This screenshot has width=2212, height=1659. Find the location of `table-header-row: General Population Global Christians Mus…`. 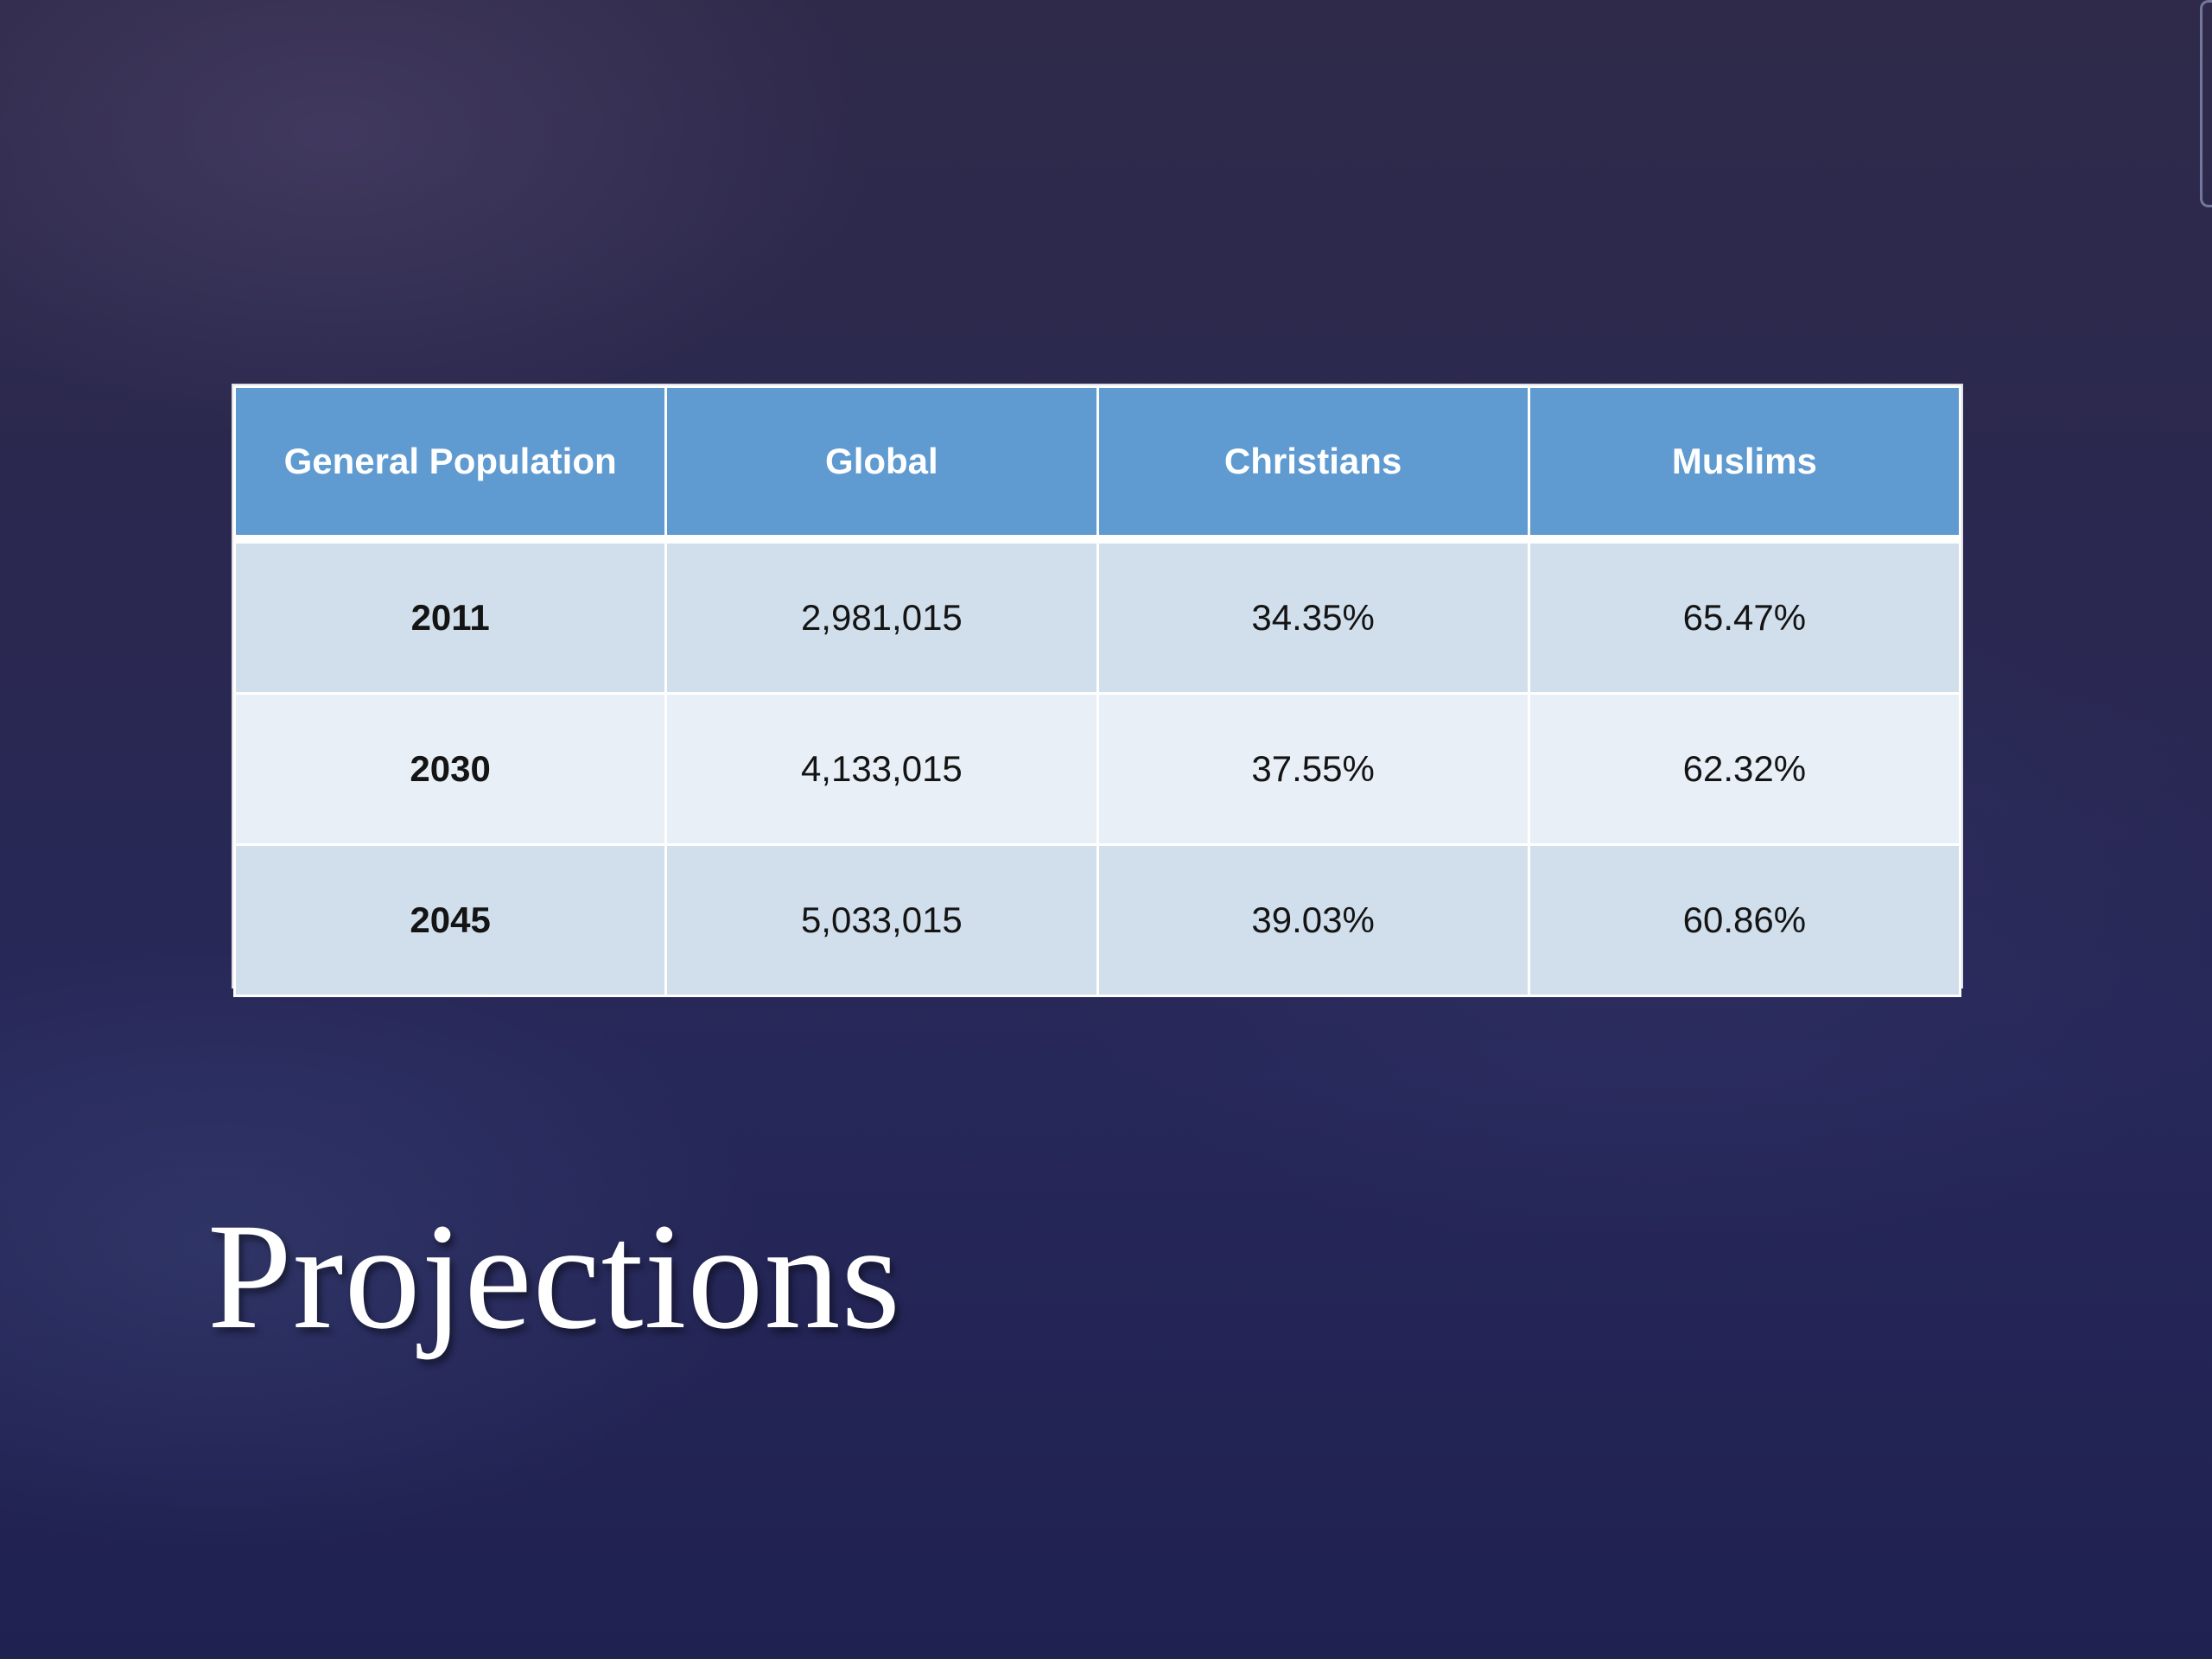

table-header-row: General Population Global Christians Mus… is located at coordinates (1097, 464).